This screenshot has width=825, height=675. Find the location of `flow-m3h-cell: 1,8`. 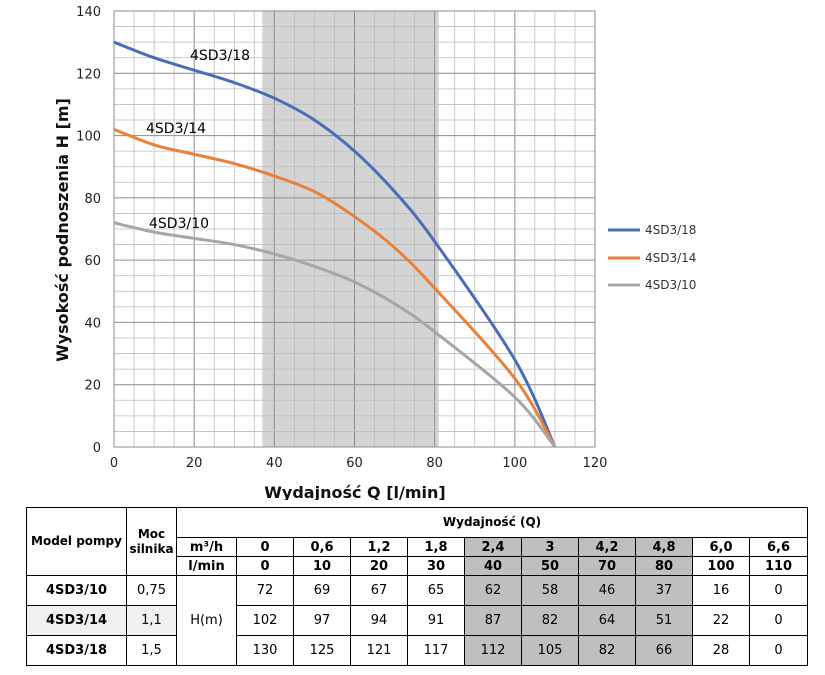

flow-m3h-cell: 1,8 is located at coordinates (436, 547).